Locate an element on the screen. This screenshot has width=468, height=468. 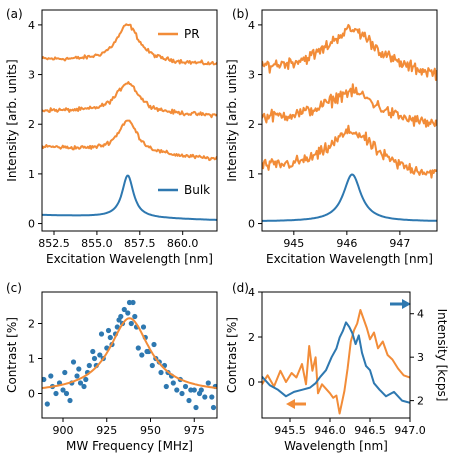
legend-label-bulk: Bulk is located at coordinates (197, 190).